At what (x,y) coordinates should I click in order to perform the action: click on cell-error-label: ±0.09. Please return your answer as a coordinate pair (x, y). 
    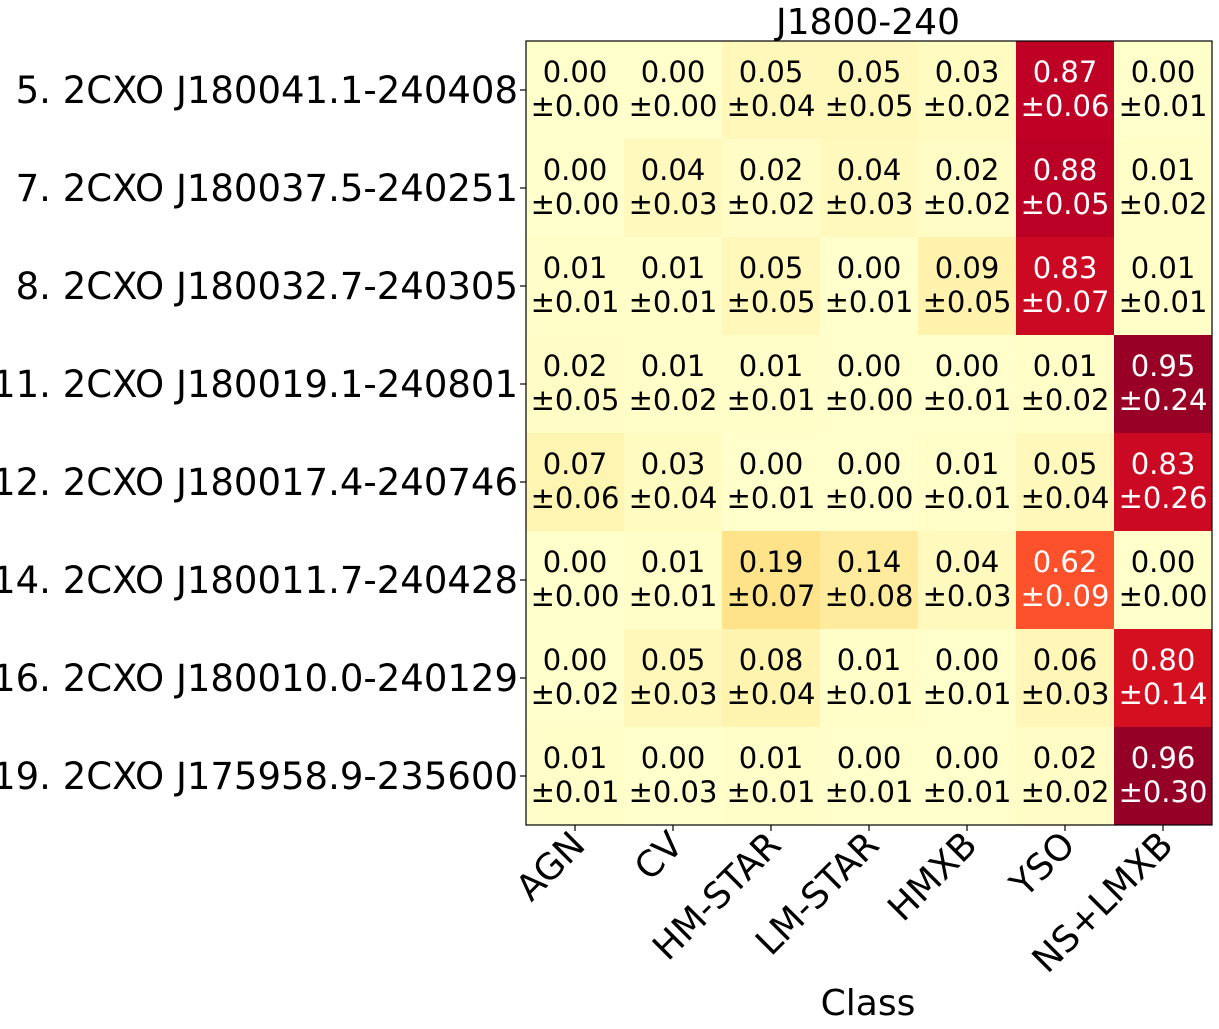
    Looking at the image, I should click on (1065, 596).